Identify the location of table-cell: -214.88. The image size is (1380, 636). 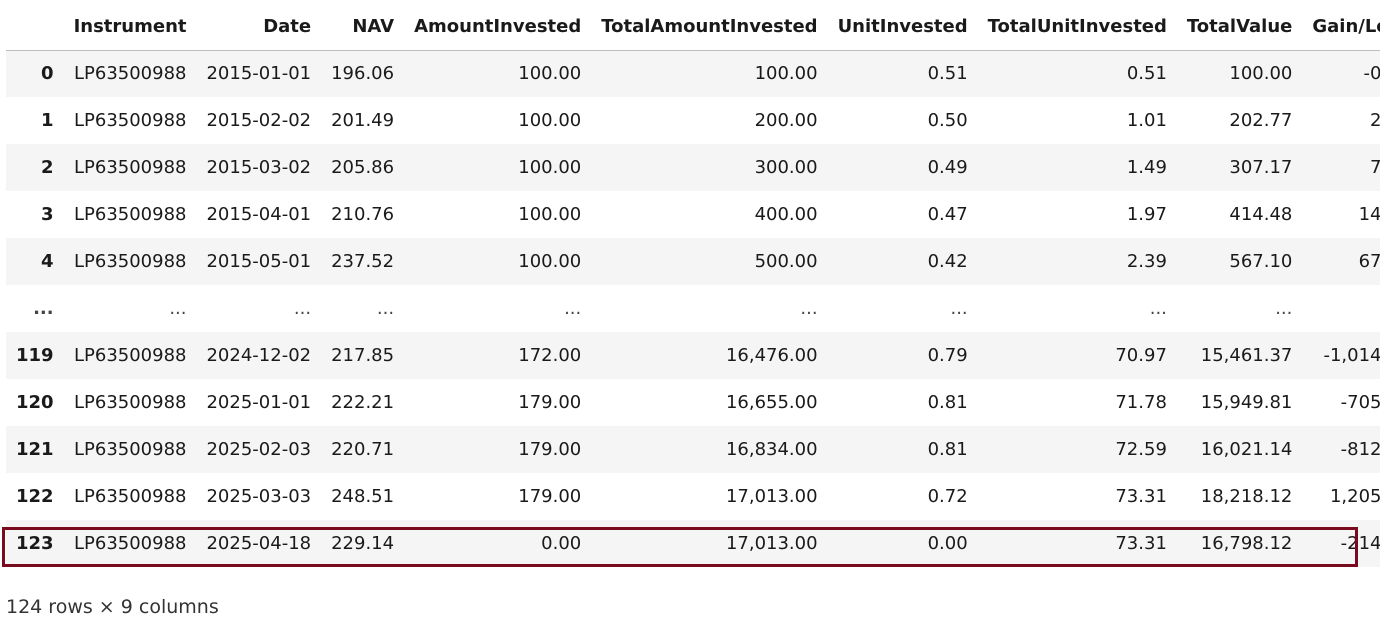
(1360, 543).